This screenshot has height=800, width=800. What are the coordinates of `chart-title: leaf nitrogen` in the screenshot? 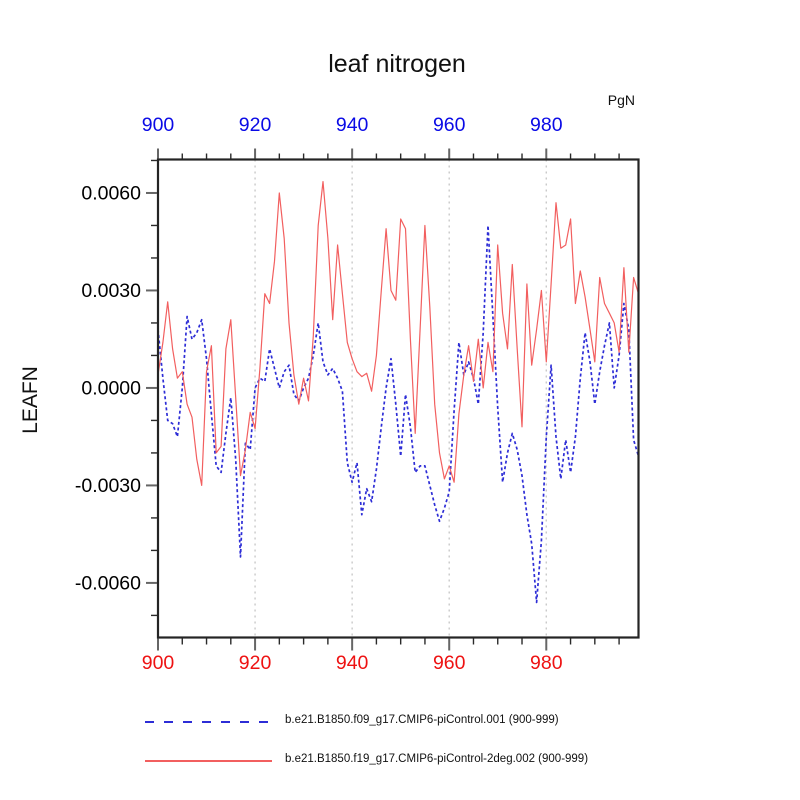 It's located at (397, 64).